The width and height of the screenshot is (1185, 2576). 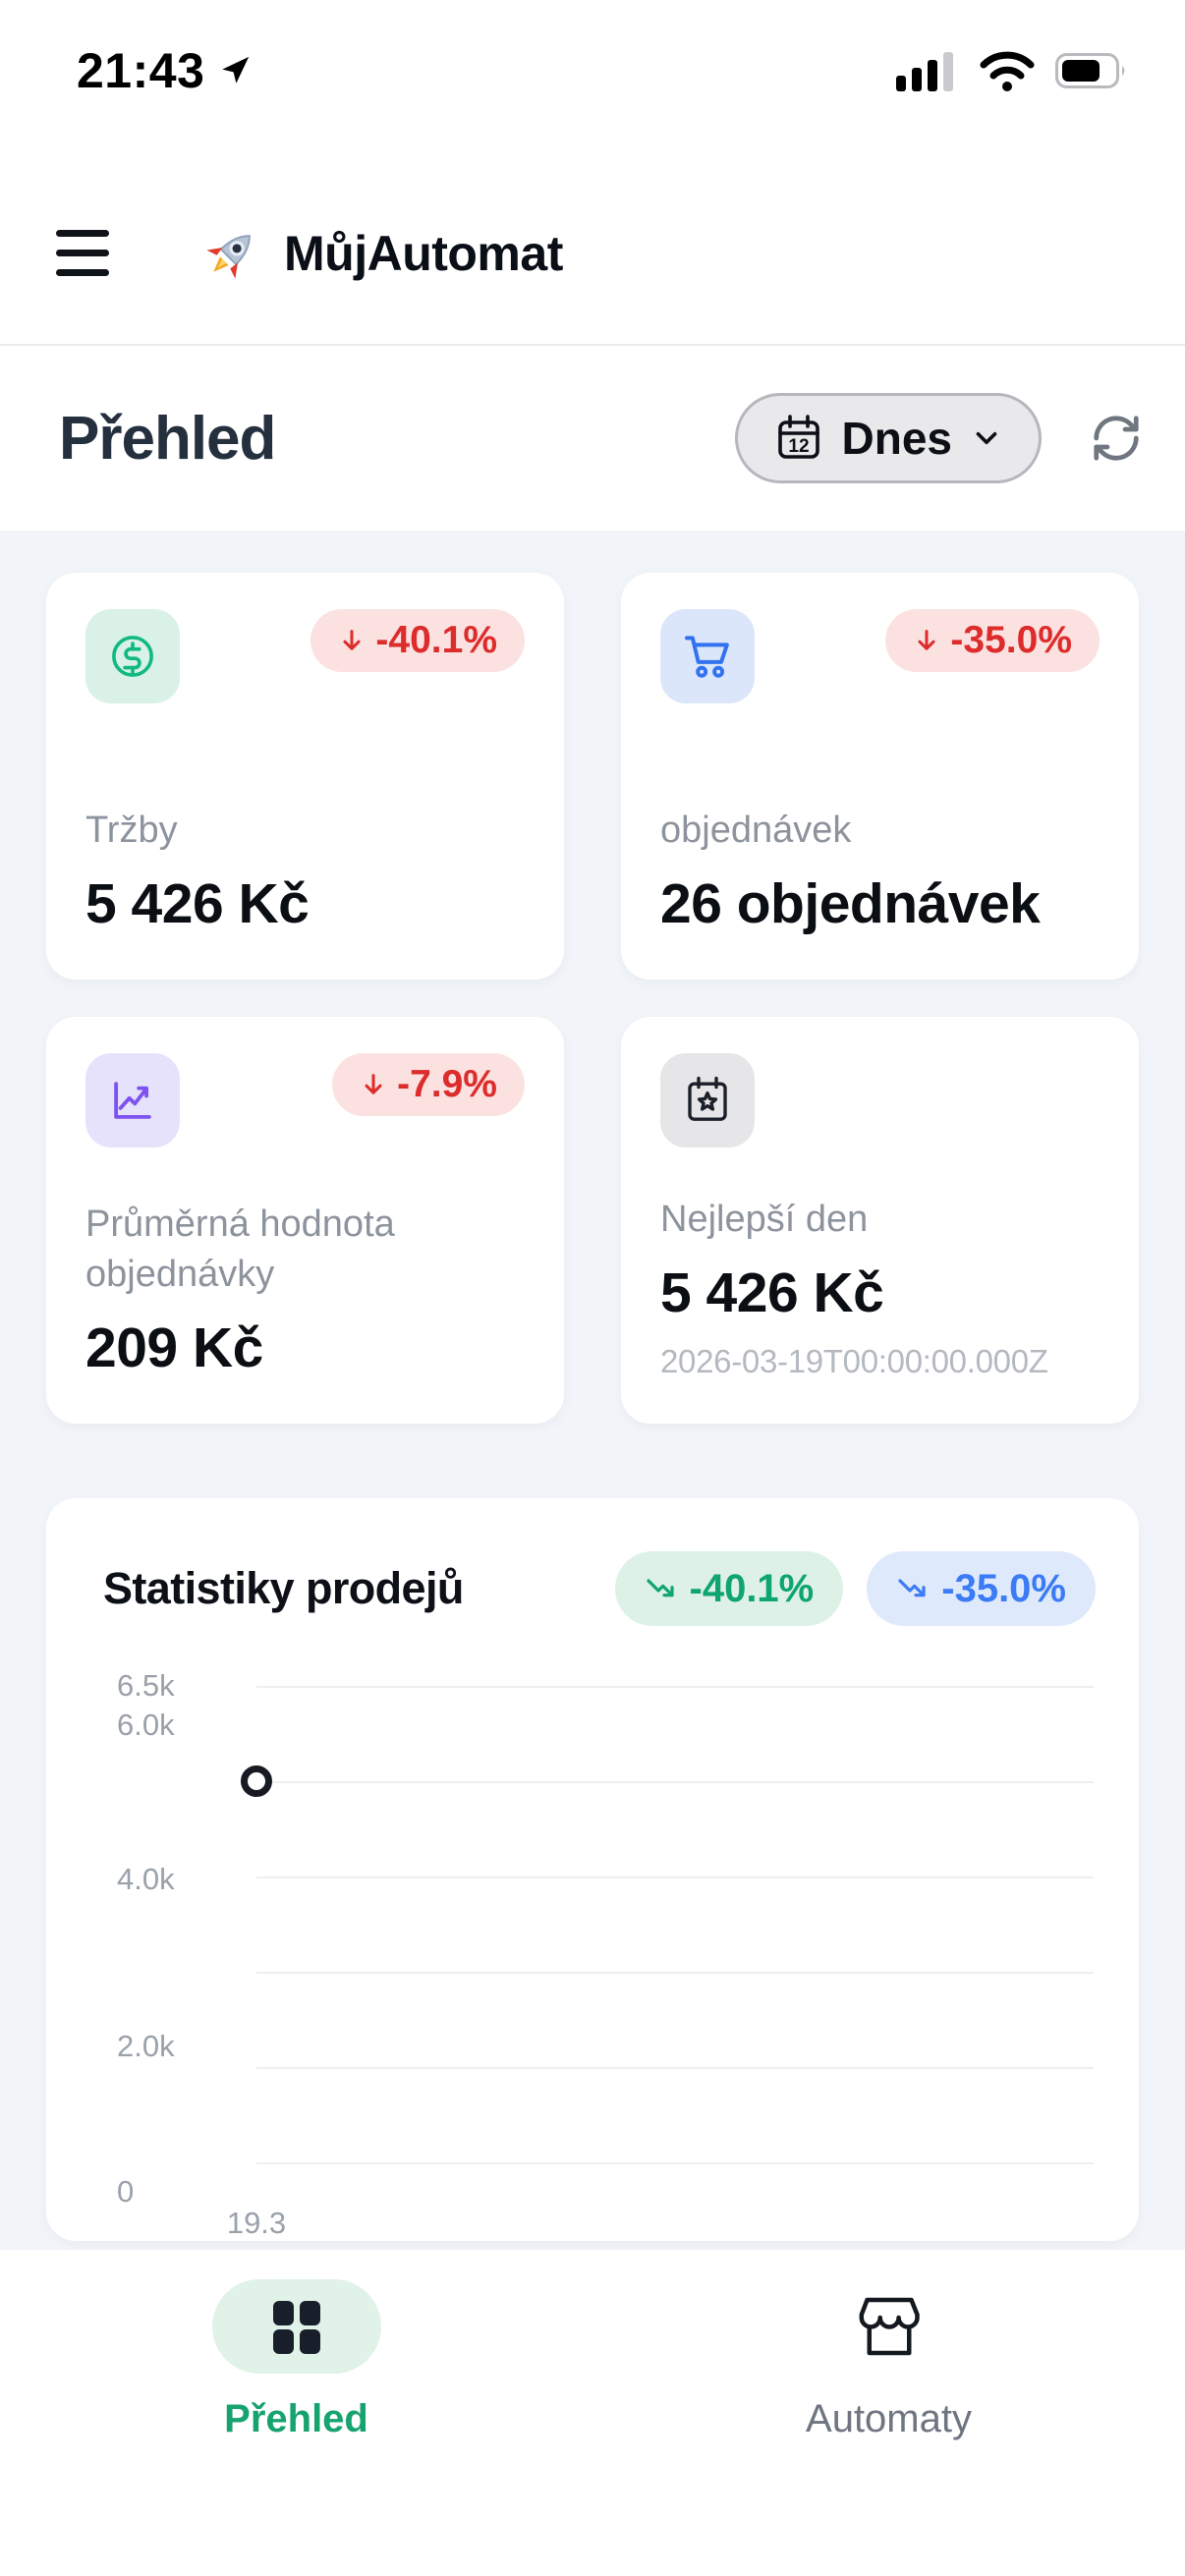 What do you see at coordinates (765, 1220) in the screenshot?
I see `kpi-label: Nejlepší den` at bounding box center [765, 1220].